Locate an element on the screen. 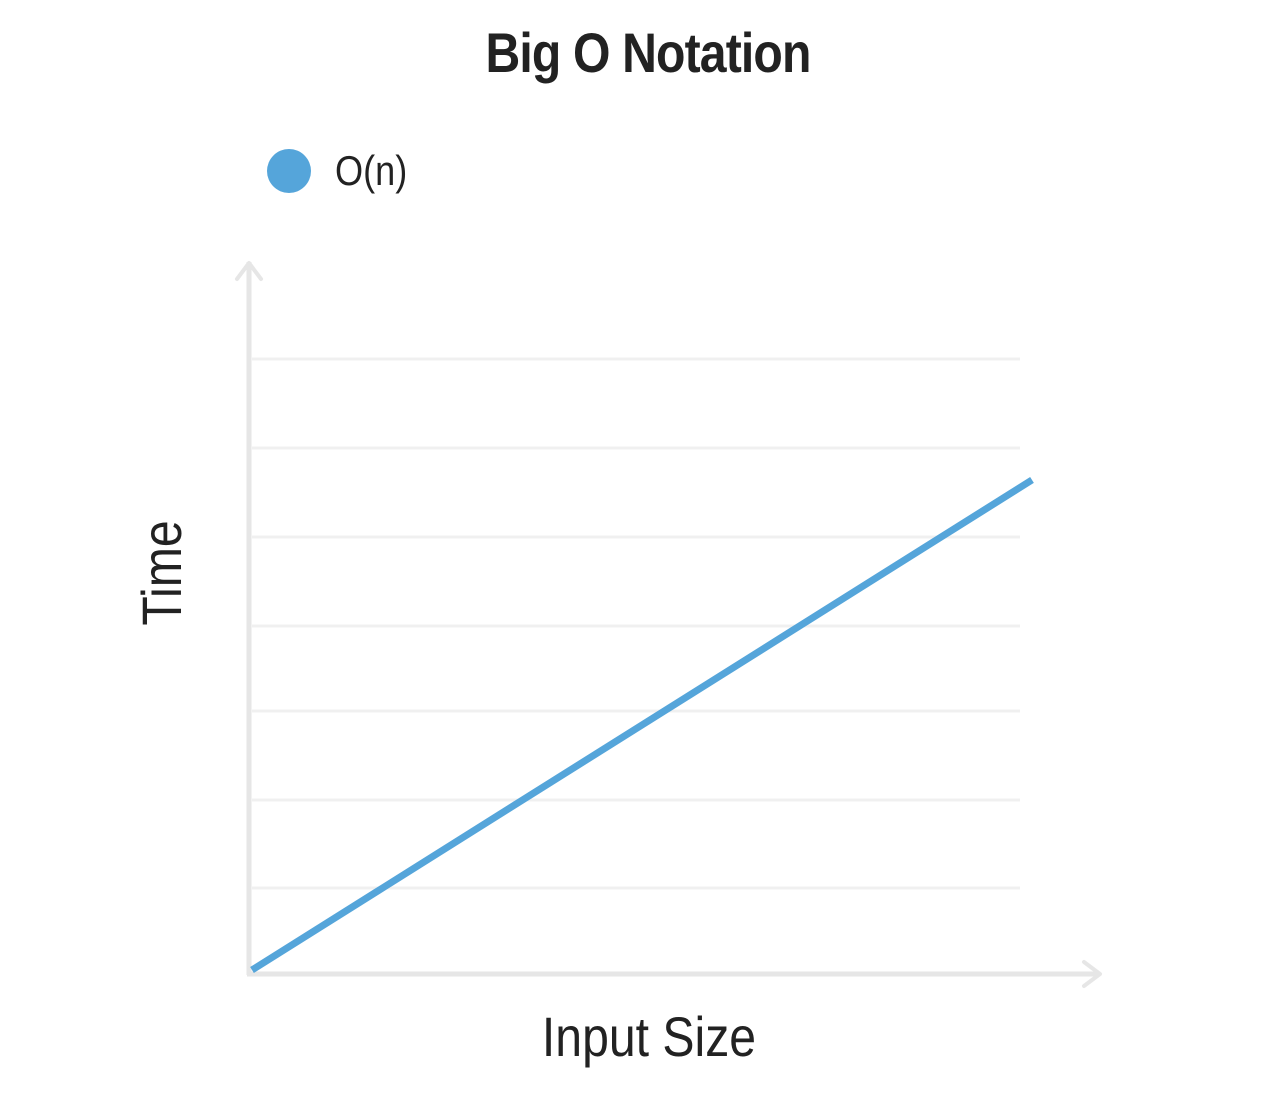 The image size is (1272, 1100). legend-label-o-n: O(n) is located at coordinates (371, 170).